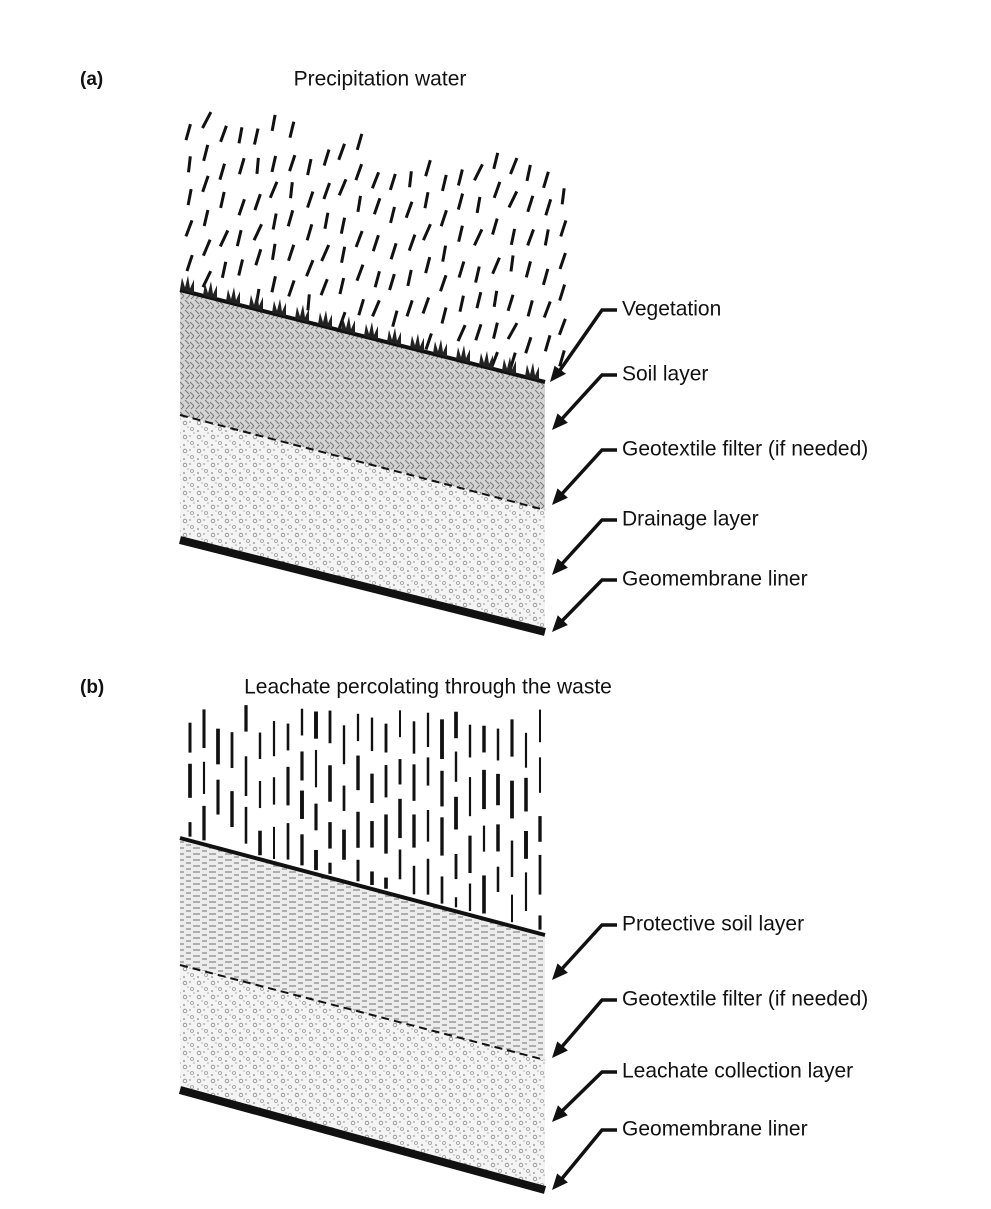  Describe the element at coordinates (737, 1071) in the screenshot. I see `layer-label: Leachate collection layer` at that location.